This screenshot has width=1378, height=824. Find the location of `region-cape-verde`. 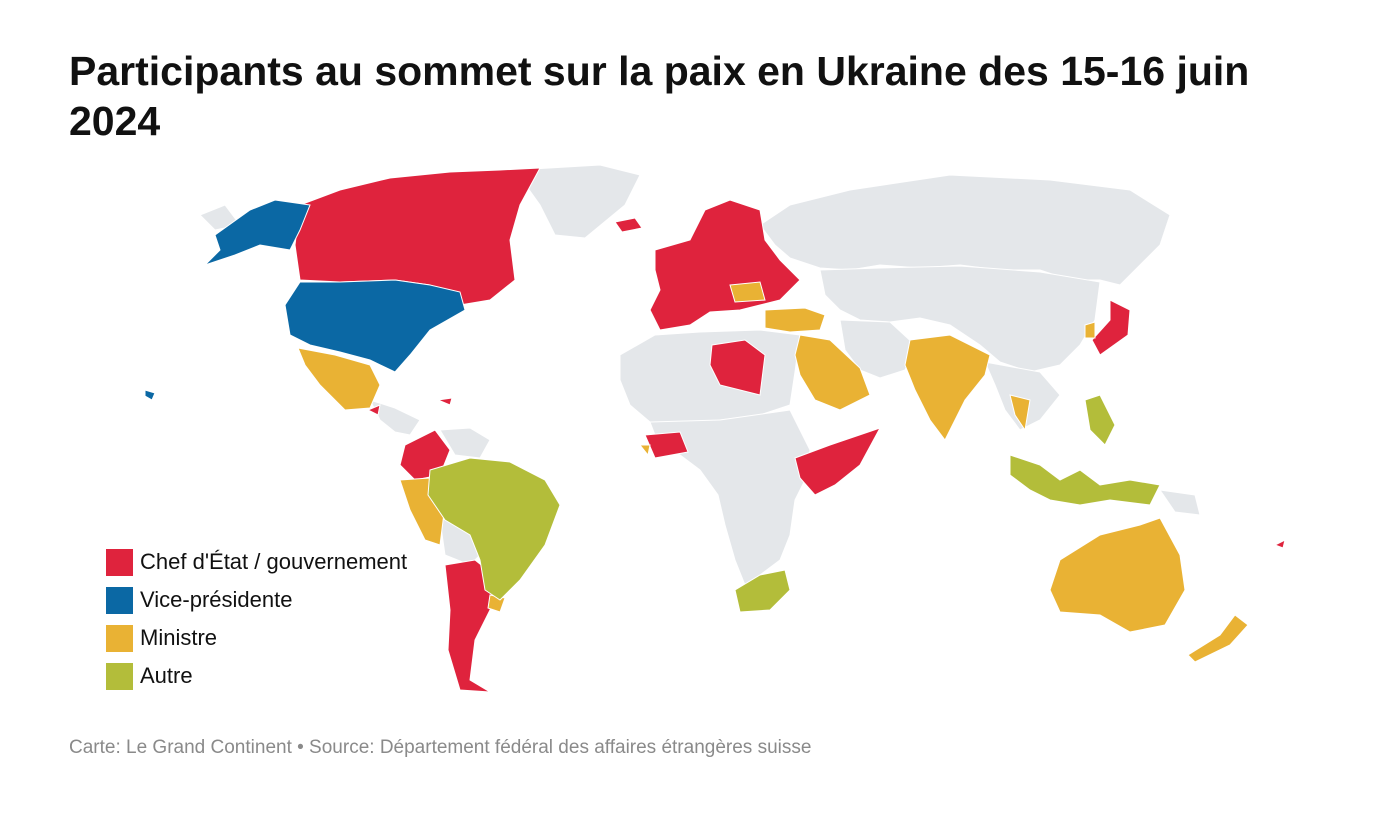

region-cape-verde is located at coordinates (644, 450).